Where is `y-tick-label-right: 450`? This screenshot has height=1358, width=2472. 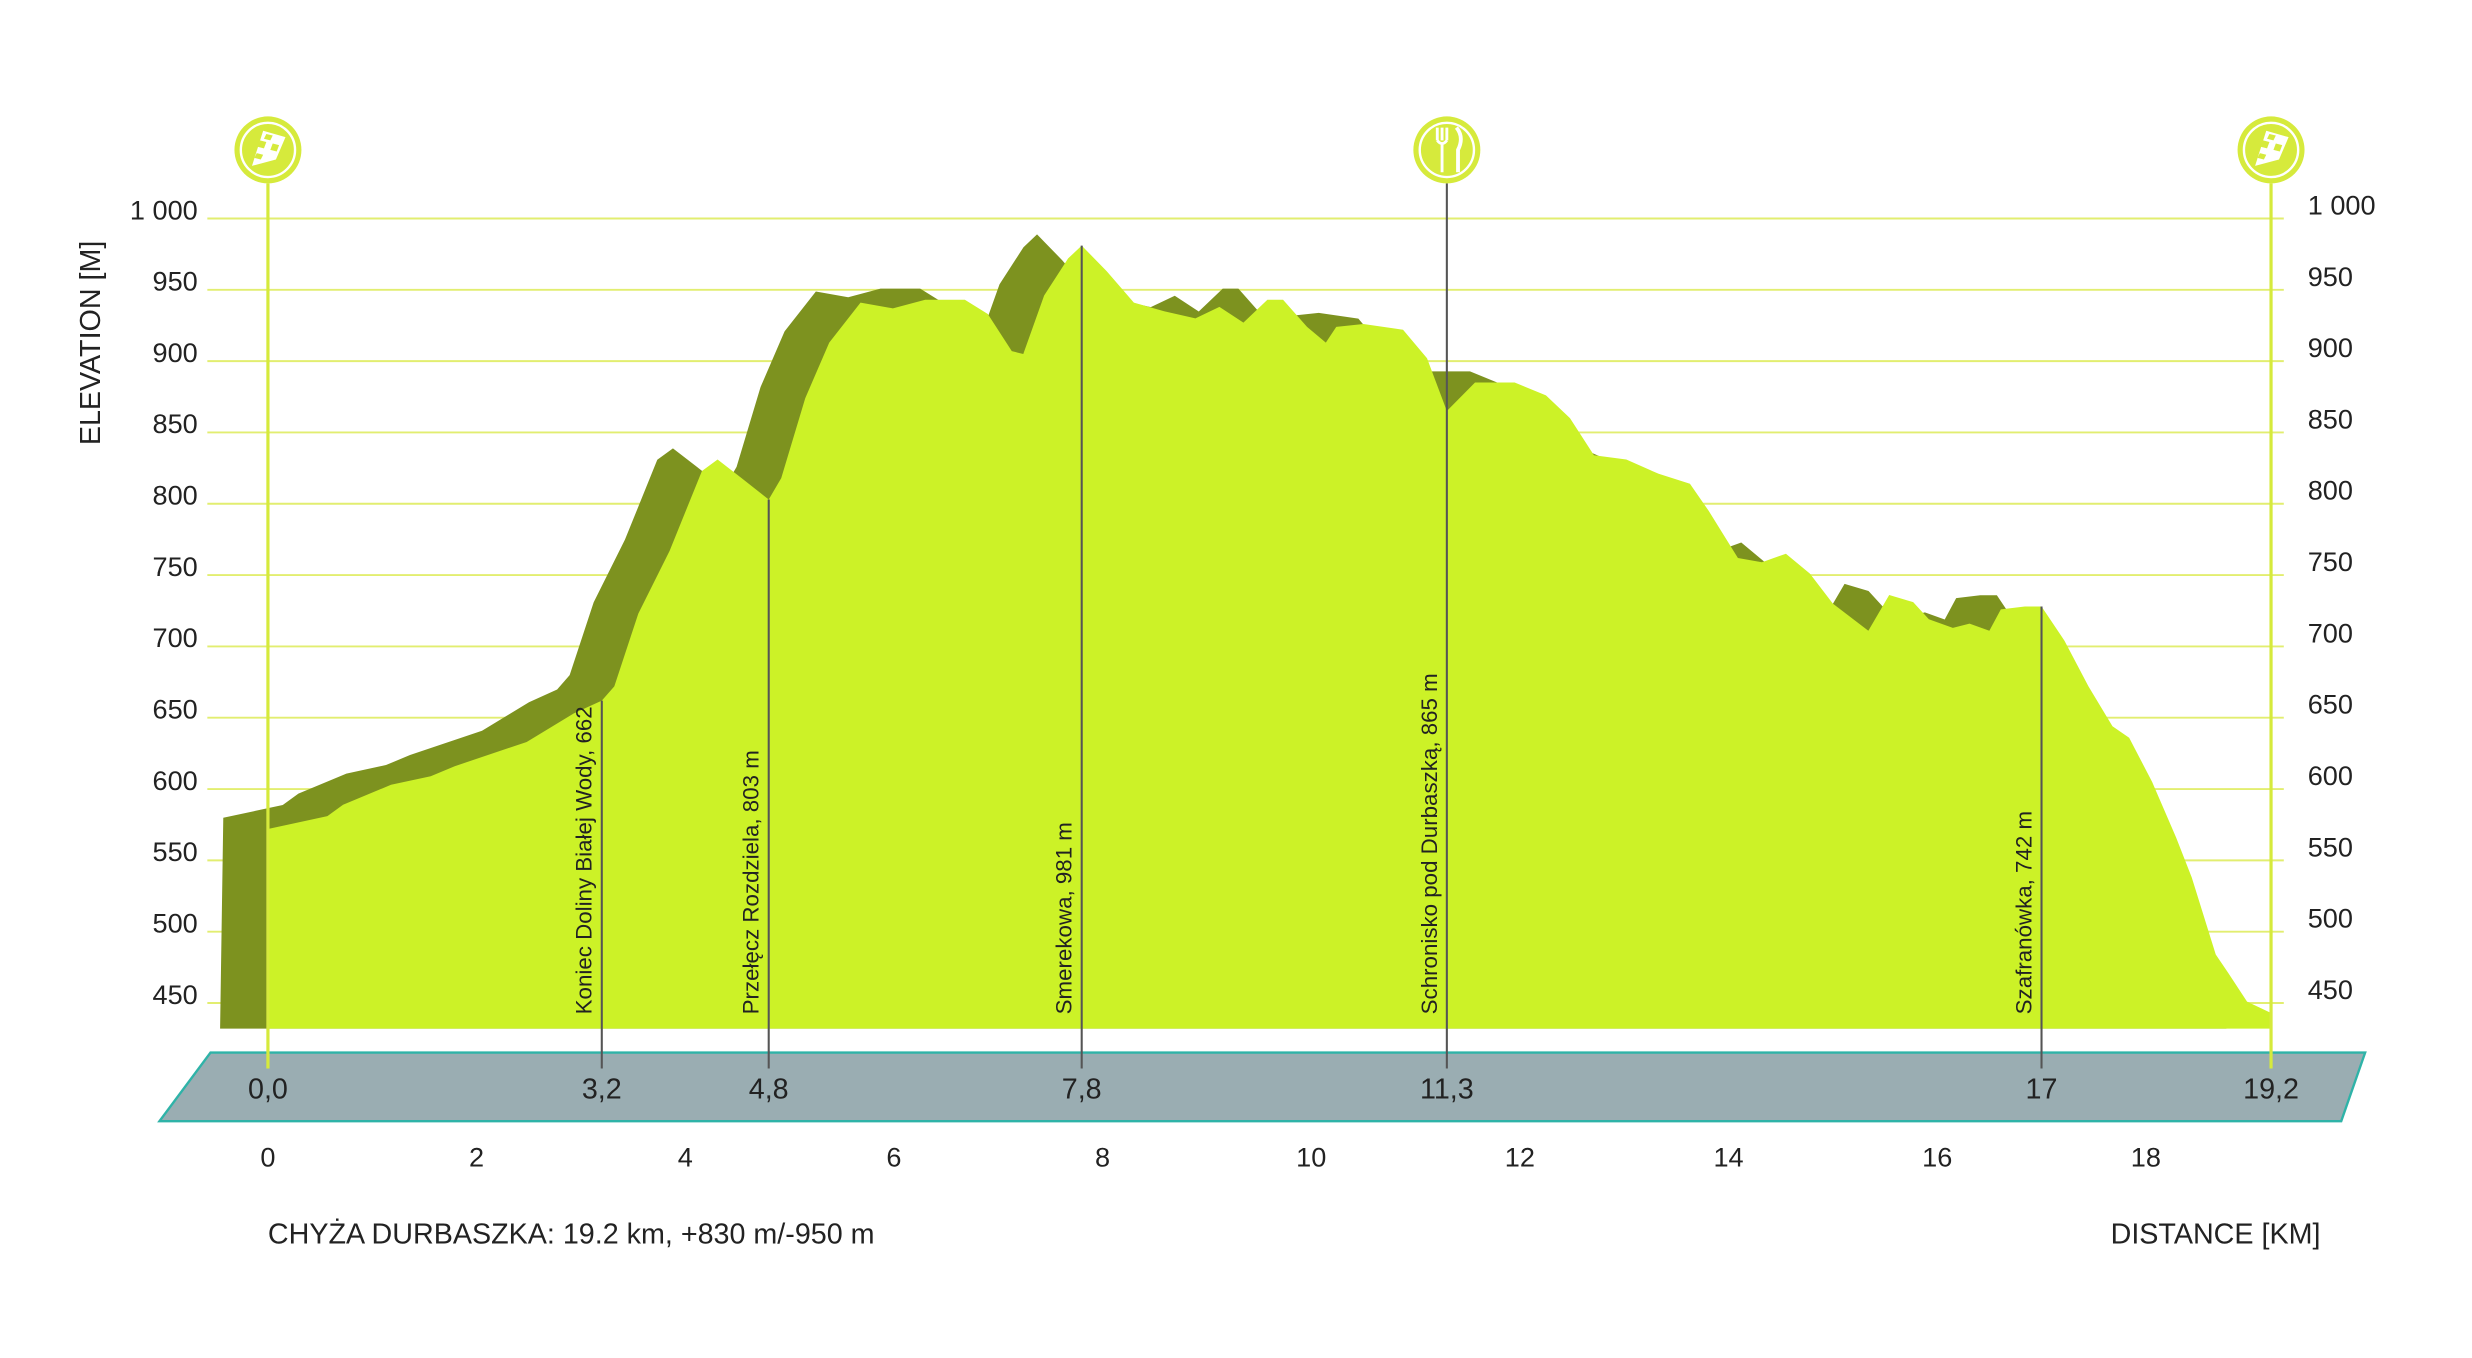
y-tick-label-right: 450 is located at coordinates (2330, 989).